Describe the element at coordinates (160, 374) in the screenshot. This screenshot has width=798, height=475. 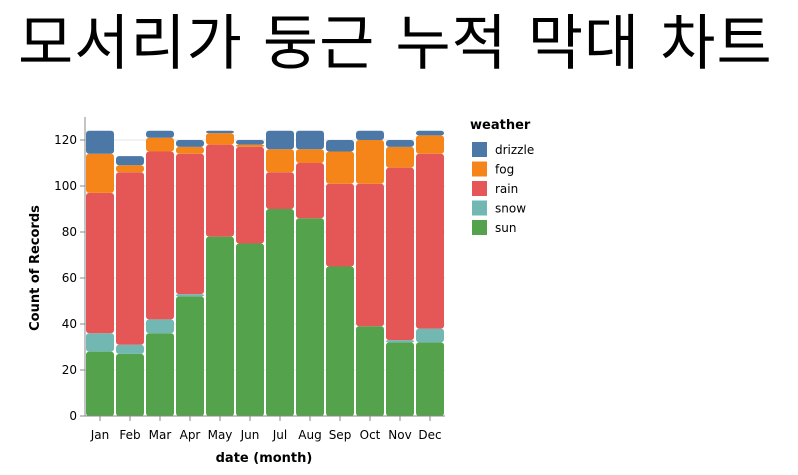
I see `bar-sun-mar` at that location.